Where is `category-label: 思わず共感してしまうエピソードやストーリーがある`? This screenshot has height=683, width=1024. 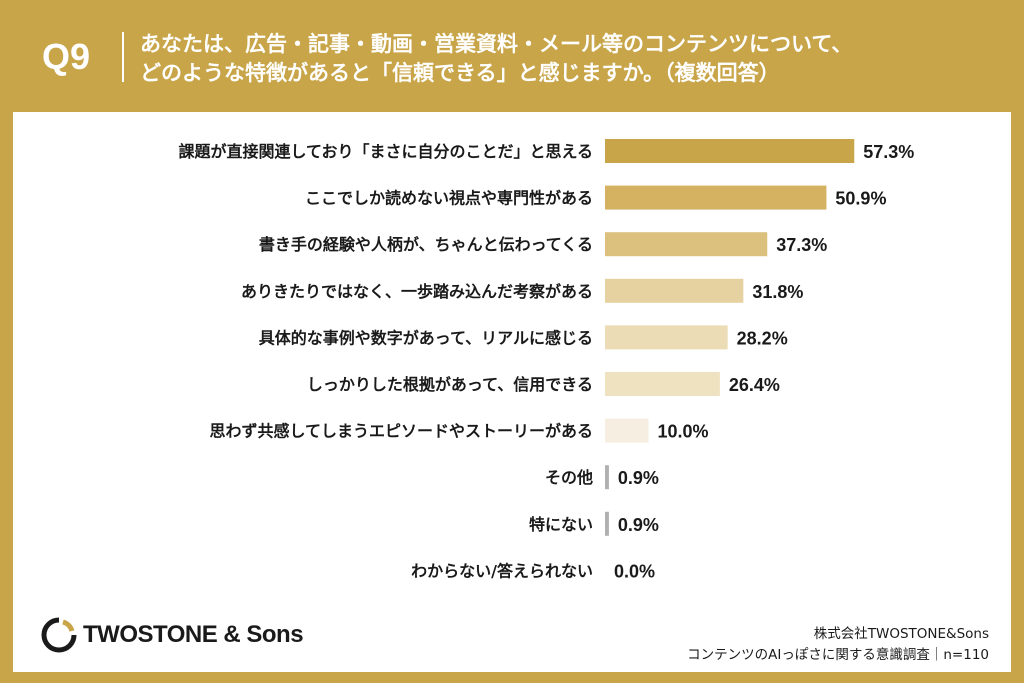
category-label: 思わず共感してしまうエピソードやストーリーがある is located at coordinates (401, 431).